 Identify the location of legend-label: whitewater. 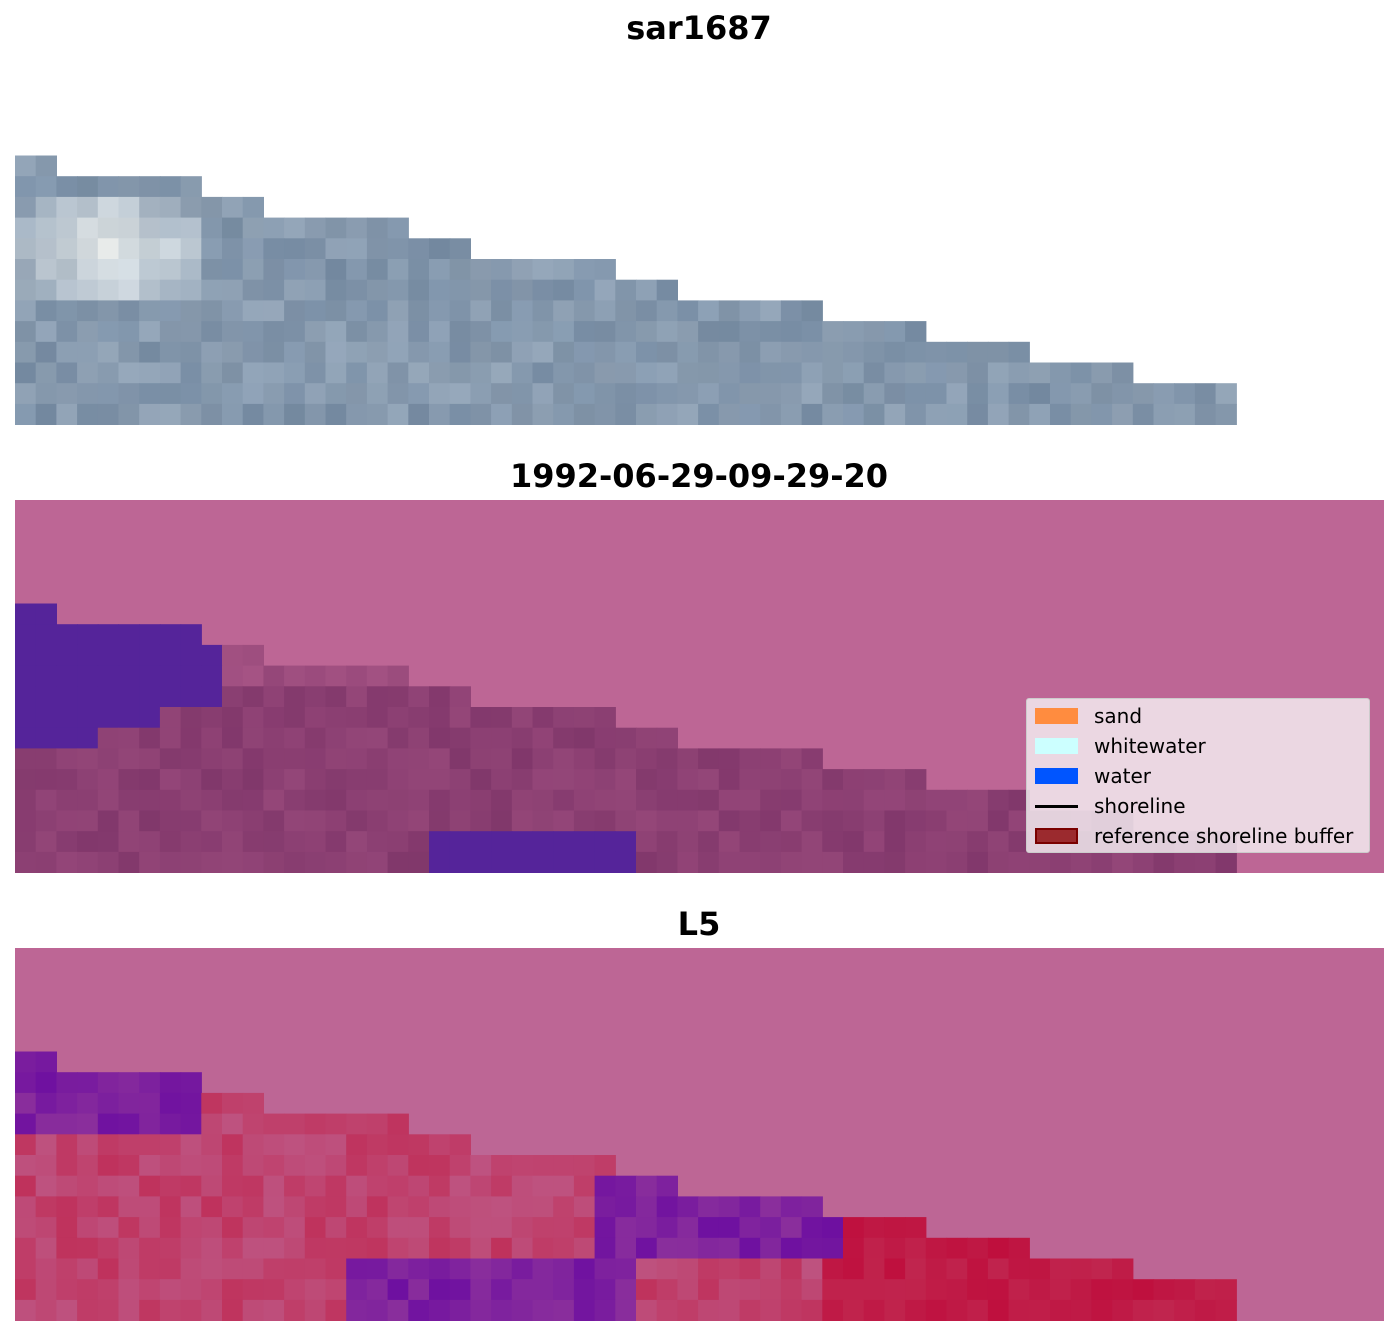
(1150, 746).